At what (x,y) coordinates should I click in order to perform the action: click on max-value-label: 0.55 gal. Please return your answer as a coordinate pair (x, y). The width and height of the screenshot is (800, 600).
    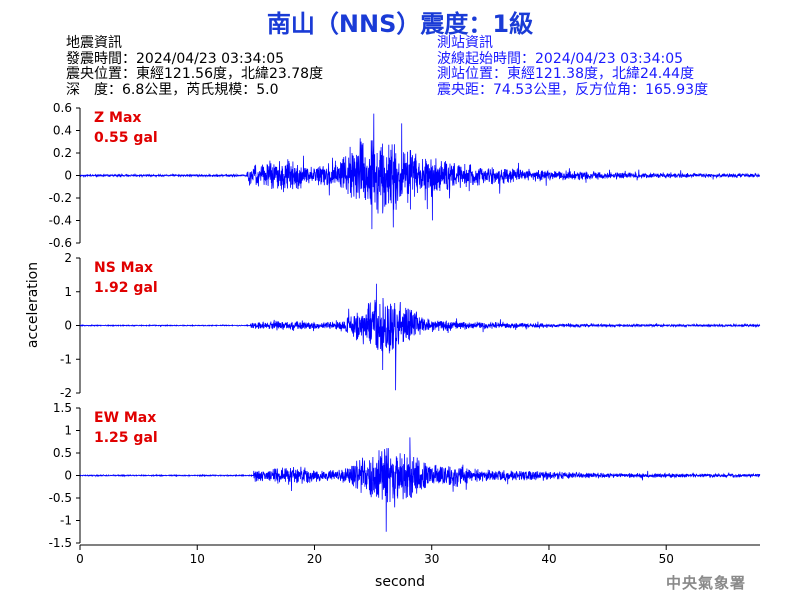
    Looking at the image, I should click on (126, 138).